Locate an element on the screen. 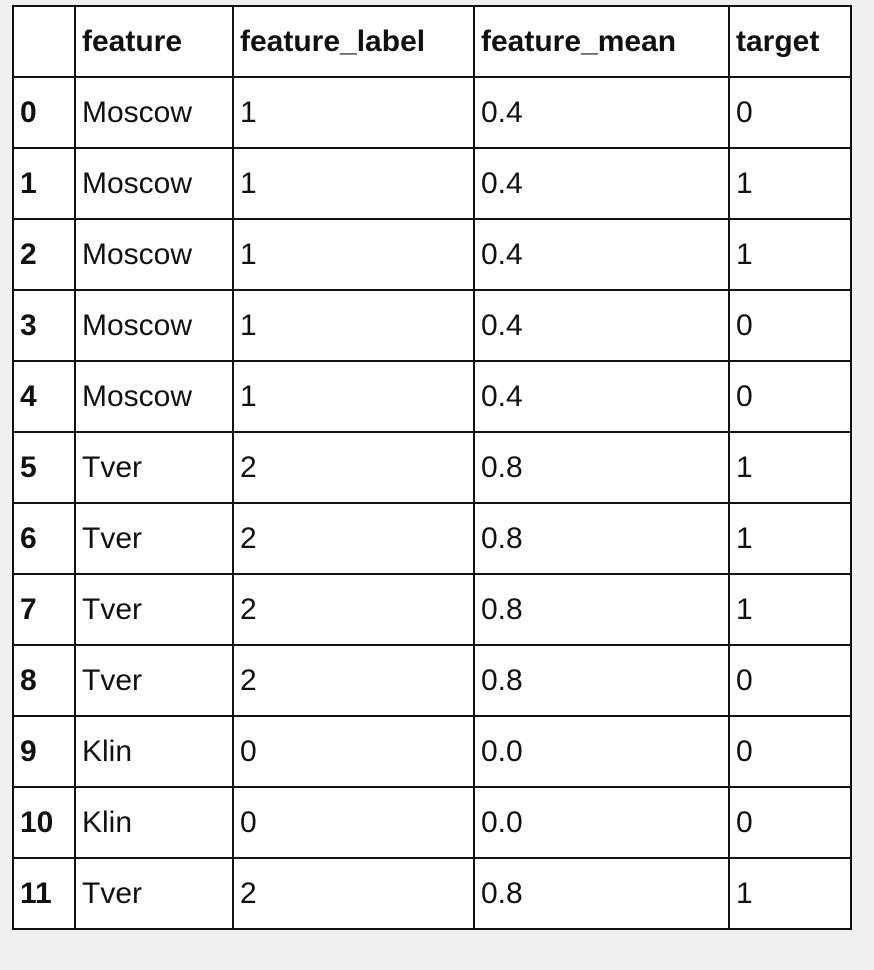 The height and width of the screenshot is (970, 874). row-index: 3 is located at coordinates (44, 325).